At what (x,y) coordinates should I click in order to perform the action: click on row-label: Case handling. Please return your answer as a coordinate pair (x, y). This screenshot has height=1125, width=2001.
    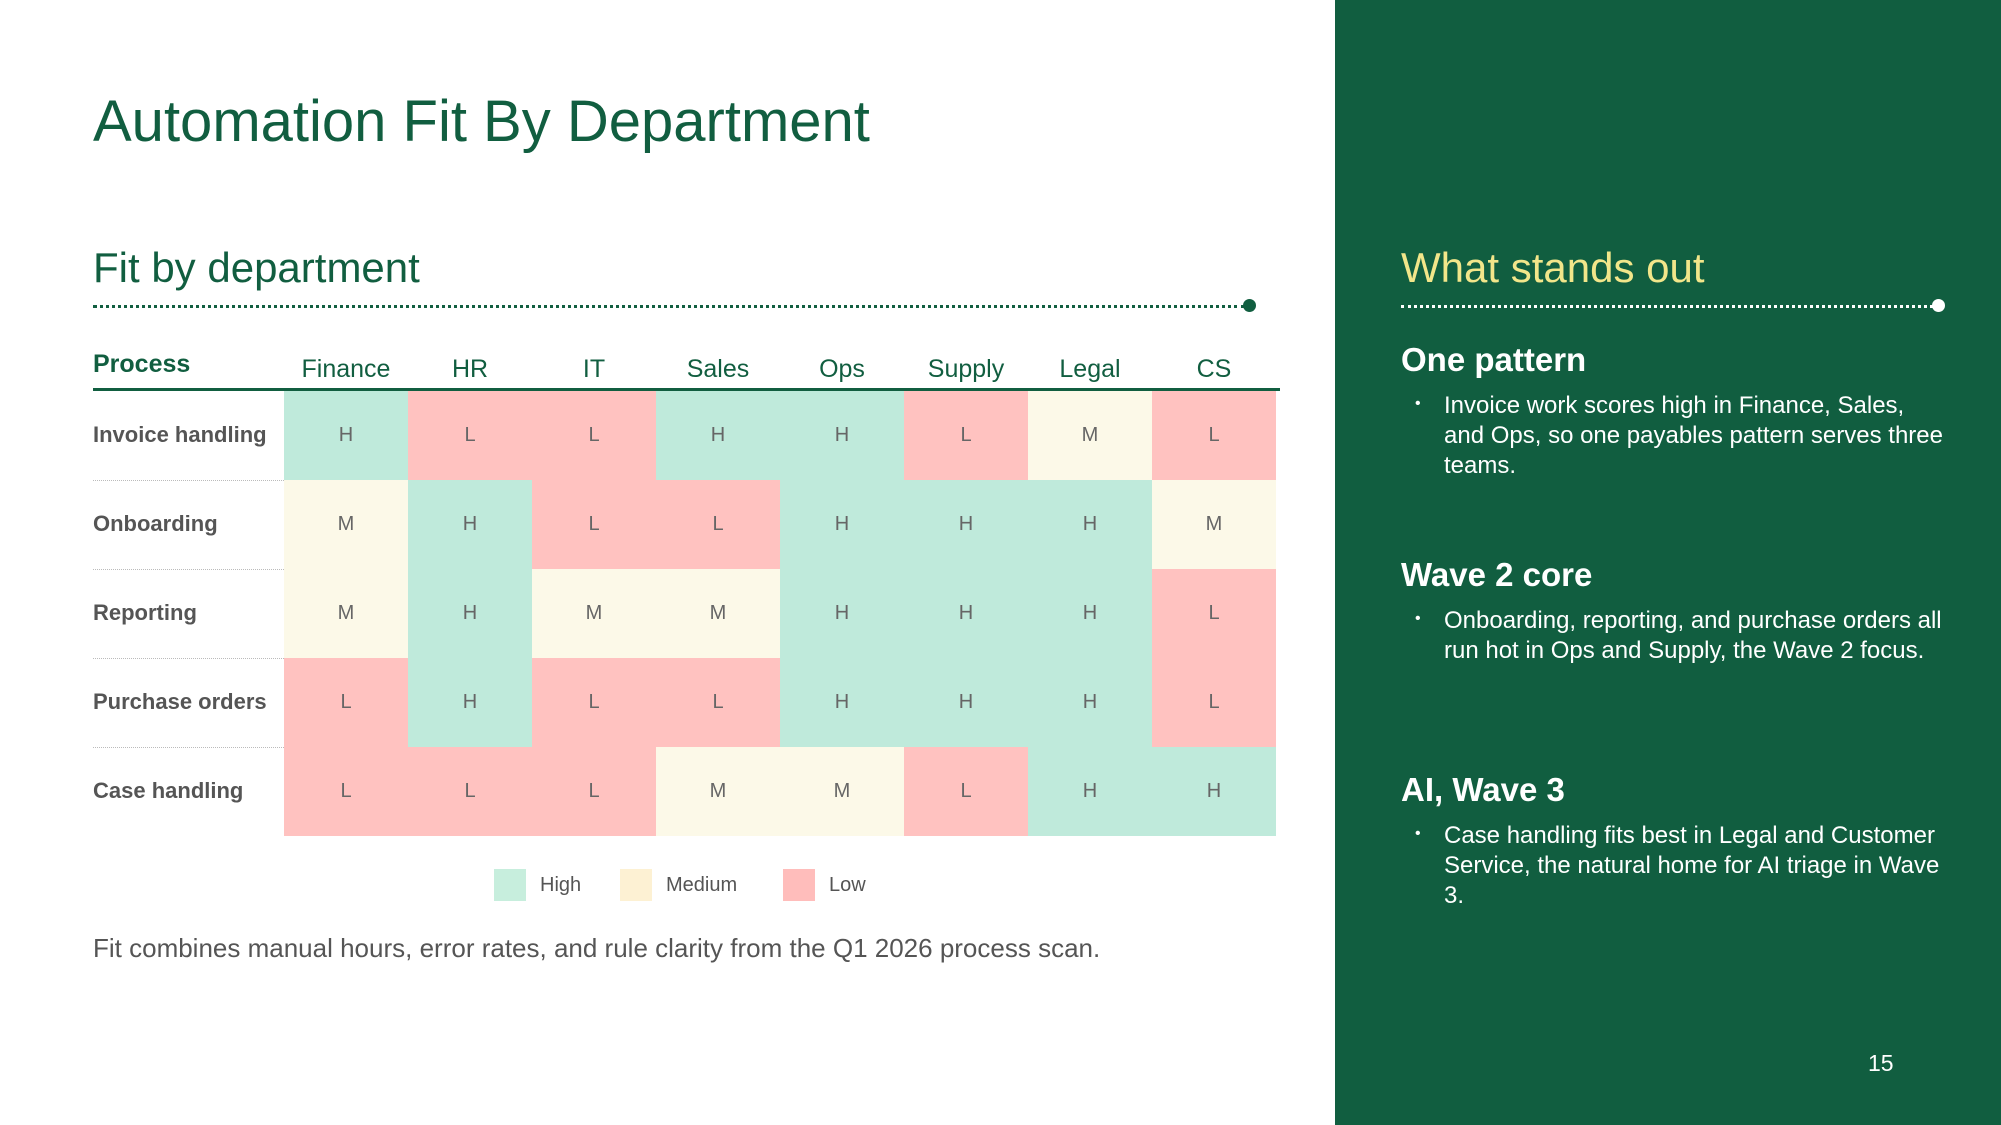
    Looking at the image, I should click on (168, 790).